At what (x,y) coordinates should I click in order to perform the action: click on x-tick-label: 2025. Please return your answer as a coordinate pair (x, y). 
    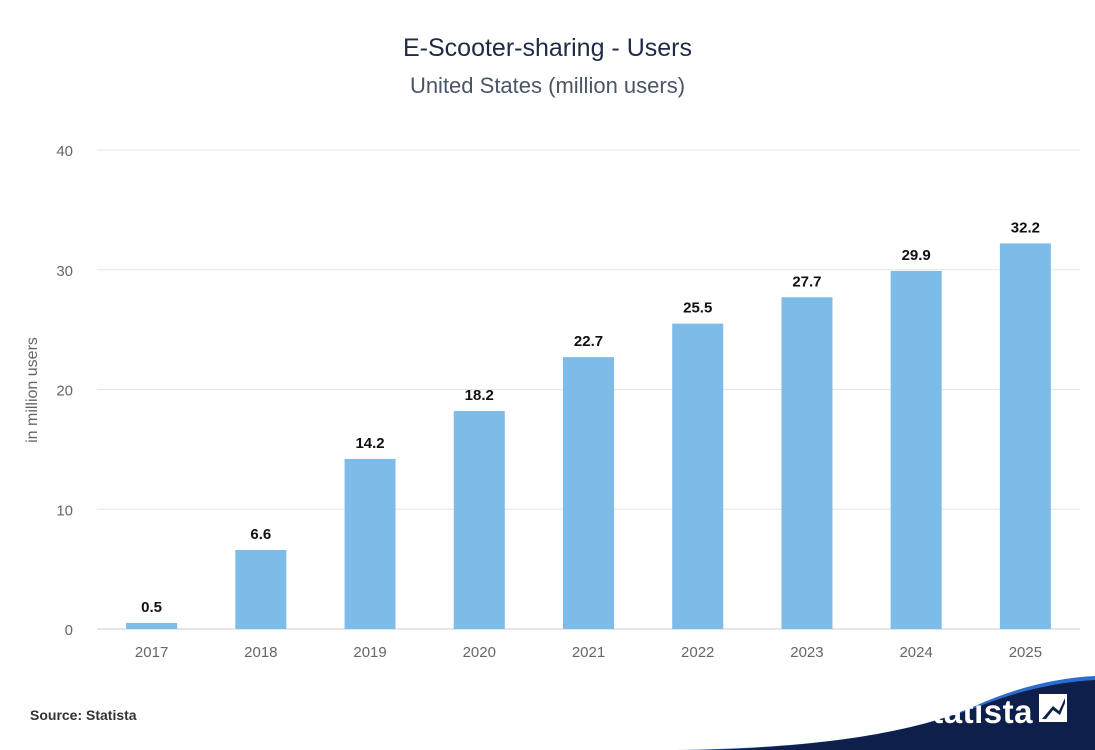
    Looking at the image, I should click on (1025, 652).